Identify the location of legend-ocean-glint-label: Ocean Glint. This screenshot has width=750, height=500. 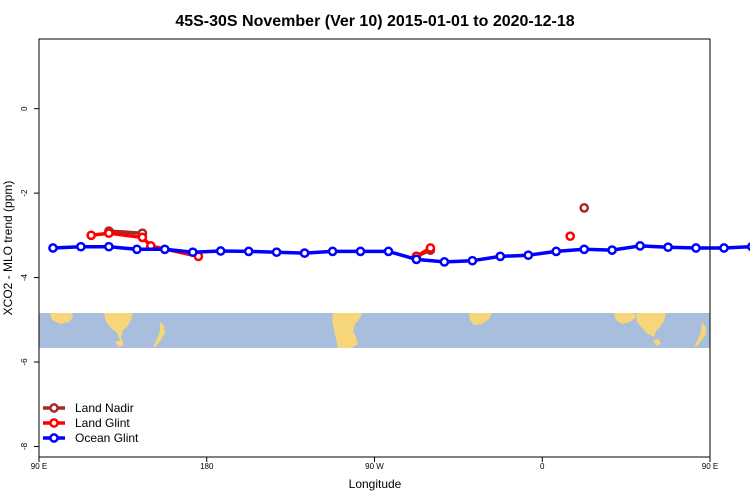
(107, 438).